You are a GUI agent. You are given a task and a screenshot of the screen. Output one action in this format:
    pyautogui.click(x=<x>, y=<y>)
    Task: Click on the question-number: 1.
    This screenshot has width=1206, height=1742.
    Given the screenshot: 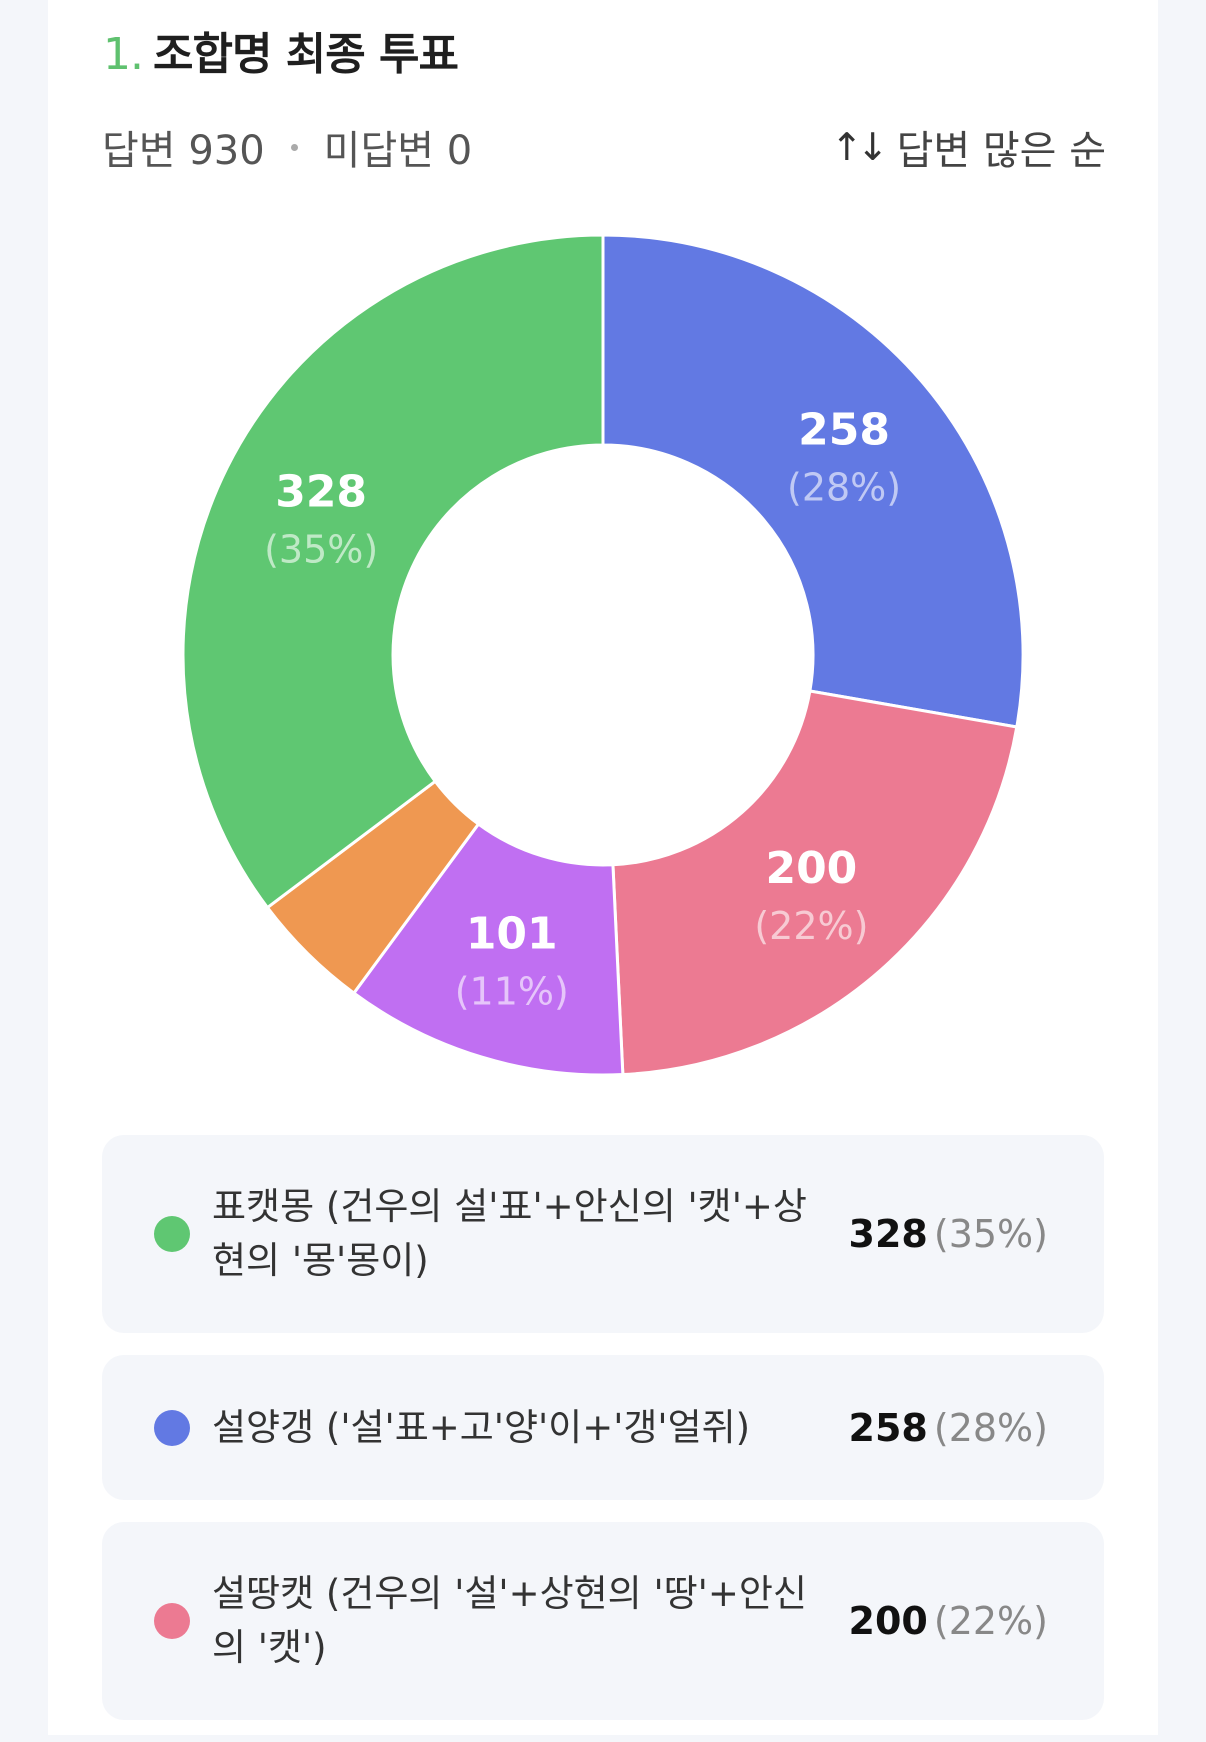 What is the action you would take?
    pyautogui.click(x=123, y=54)
    